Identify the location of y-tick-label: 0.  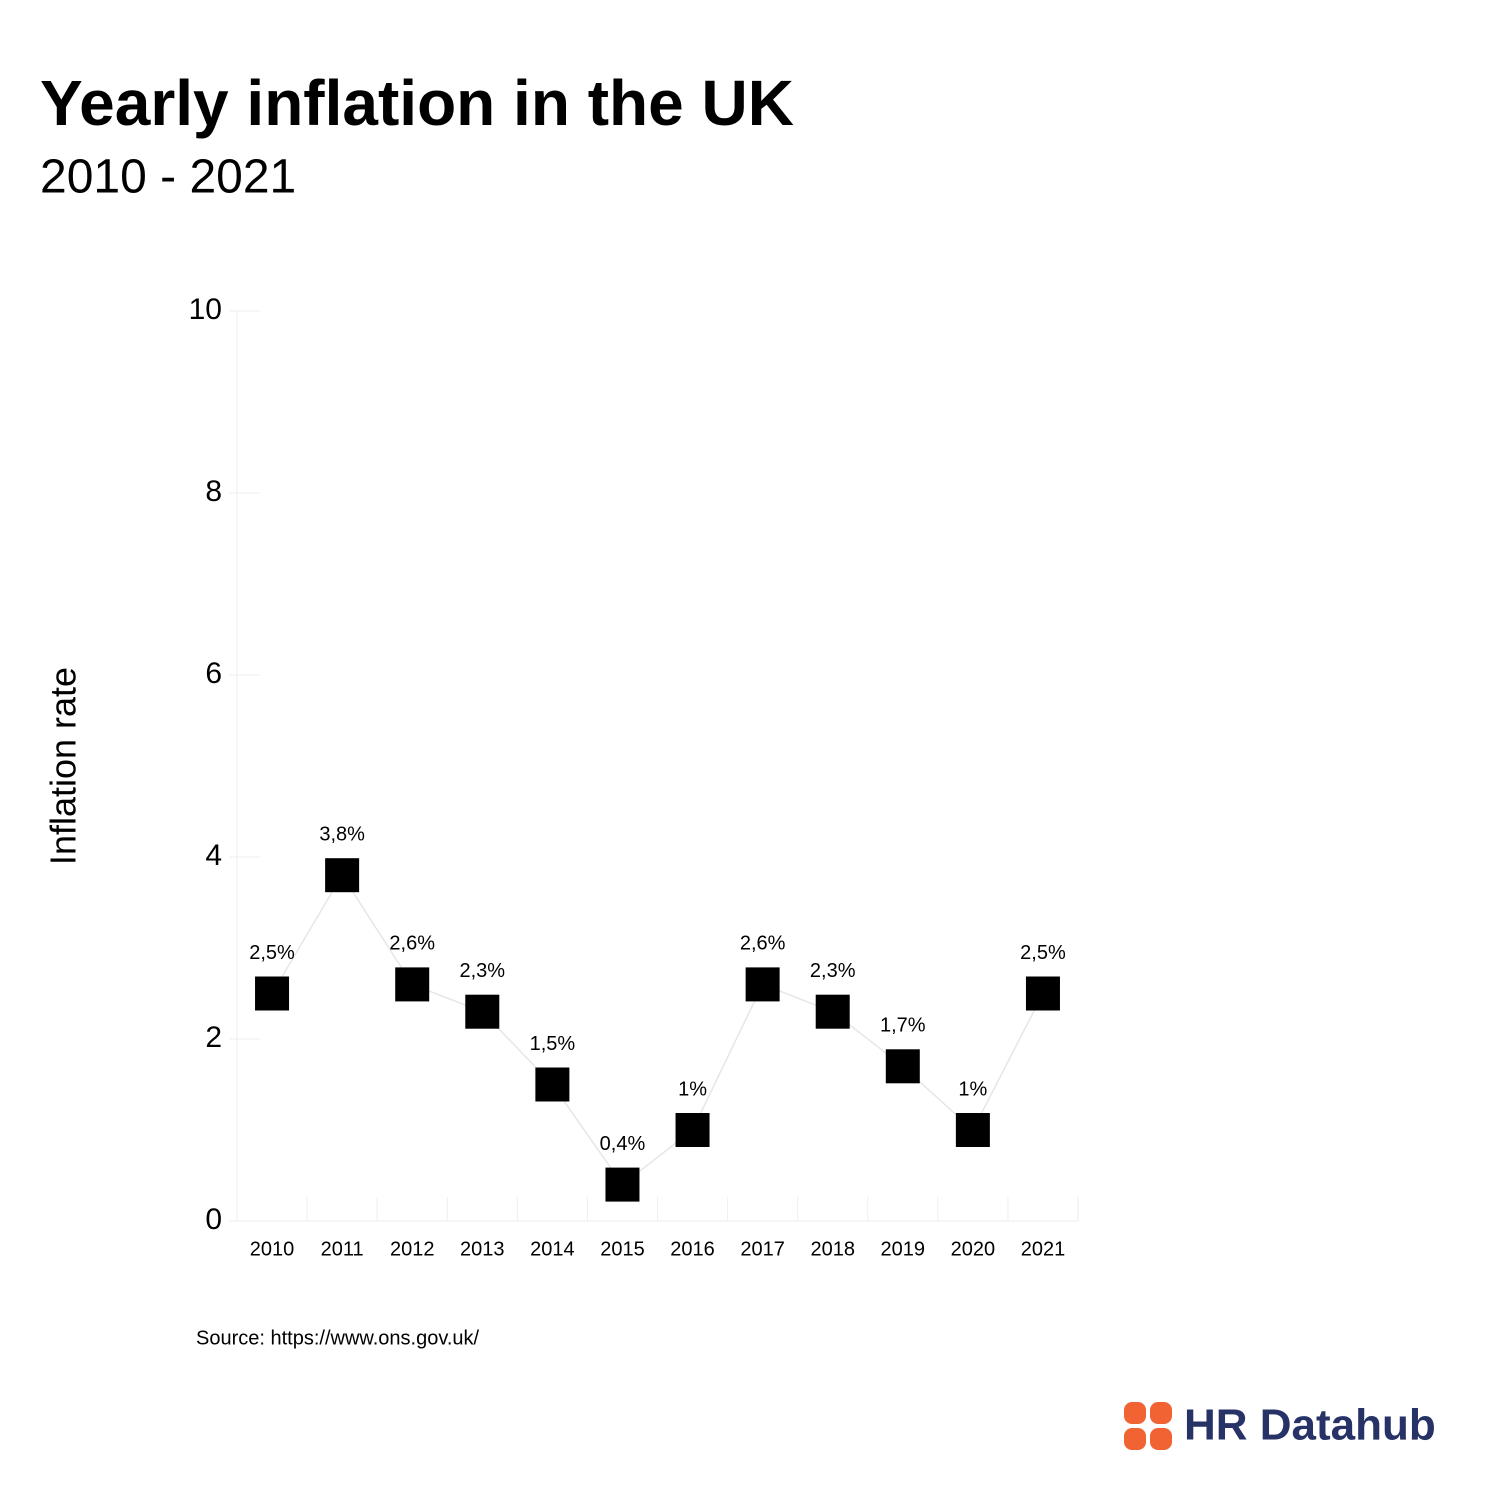
(213, 1219).